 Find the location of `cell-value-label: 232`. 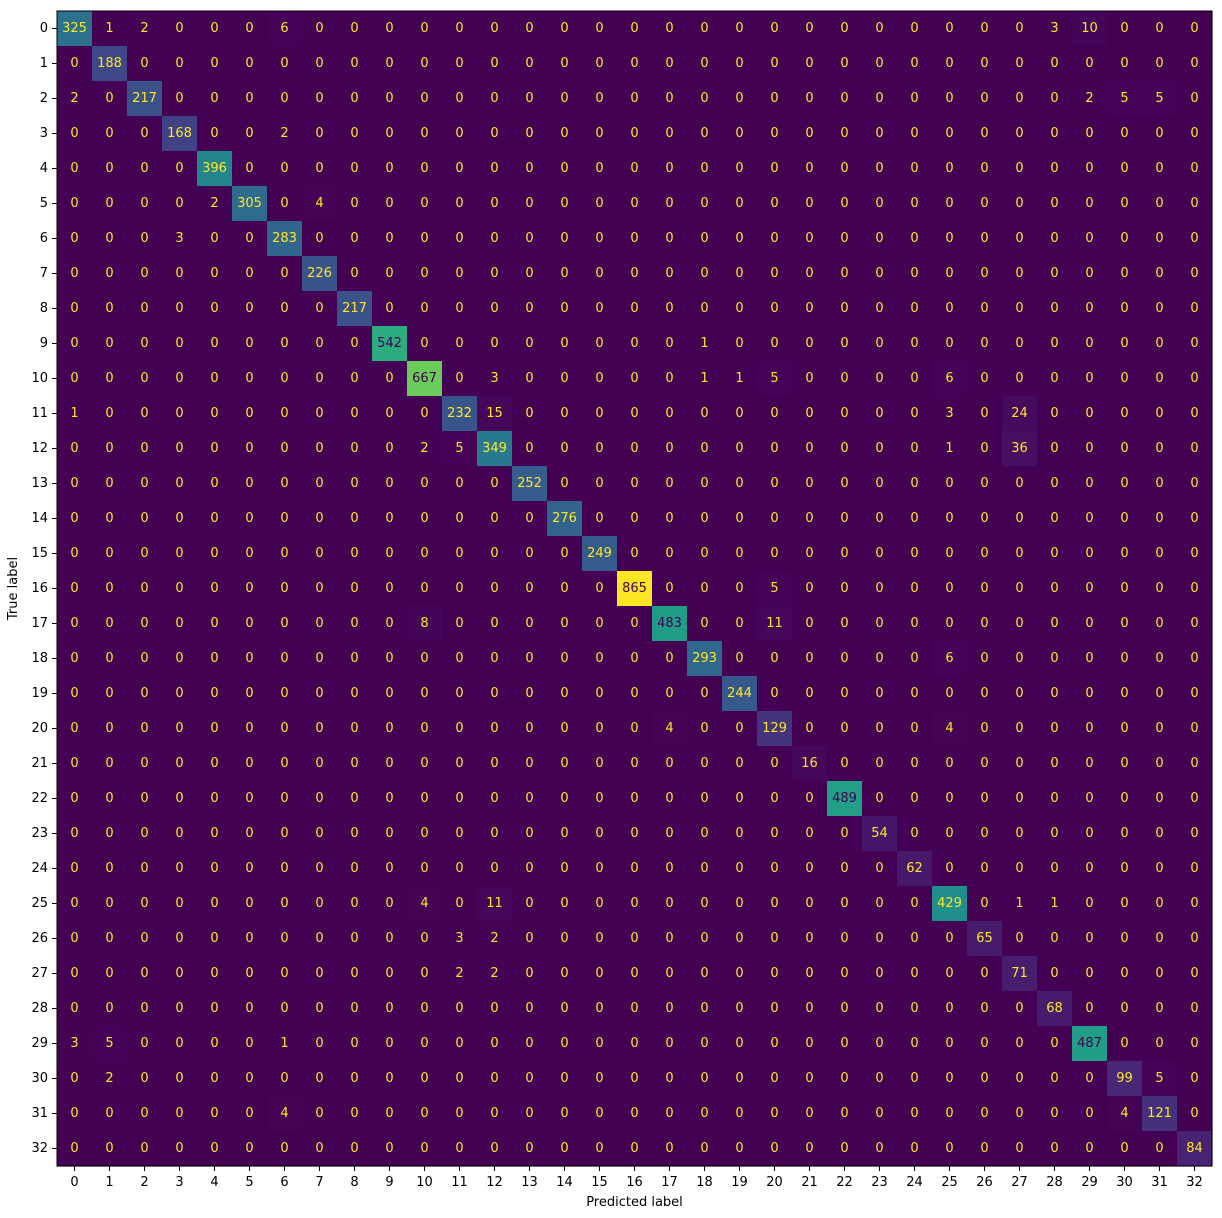

cell-value-label: 232 is located at coordinates (459, 413).